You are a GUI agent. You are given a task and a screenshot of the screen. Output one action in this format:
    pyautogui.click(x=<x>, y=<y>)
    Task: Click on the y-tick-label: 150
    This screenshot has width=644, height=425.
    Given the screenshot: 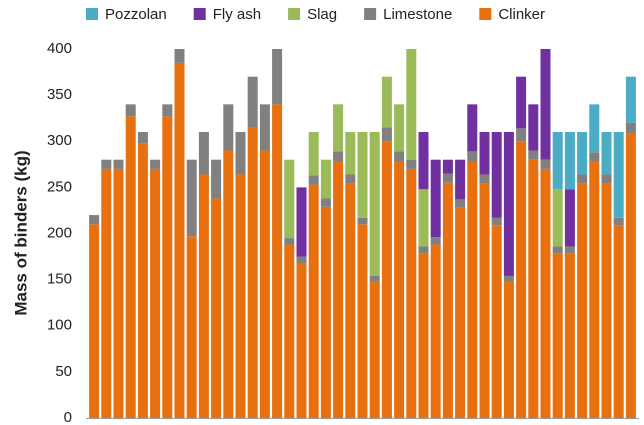 What is the action you would take?
    pyautogui.click(x=59, y=279)
    